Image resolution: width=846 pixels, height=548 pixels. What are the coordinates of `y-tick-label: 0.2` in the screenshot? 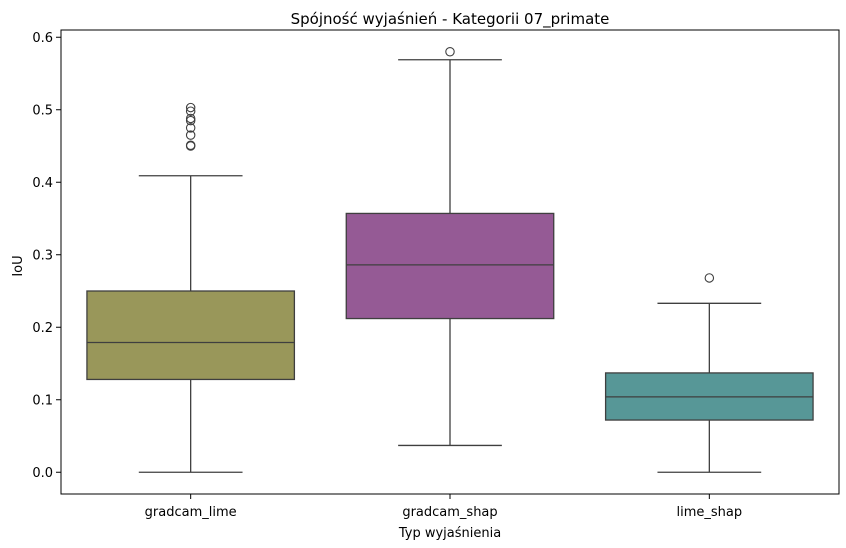 It's located at (42, 328).